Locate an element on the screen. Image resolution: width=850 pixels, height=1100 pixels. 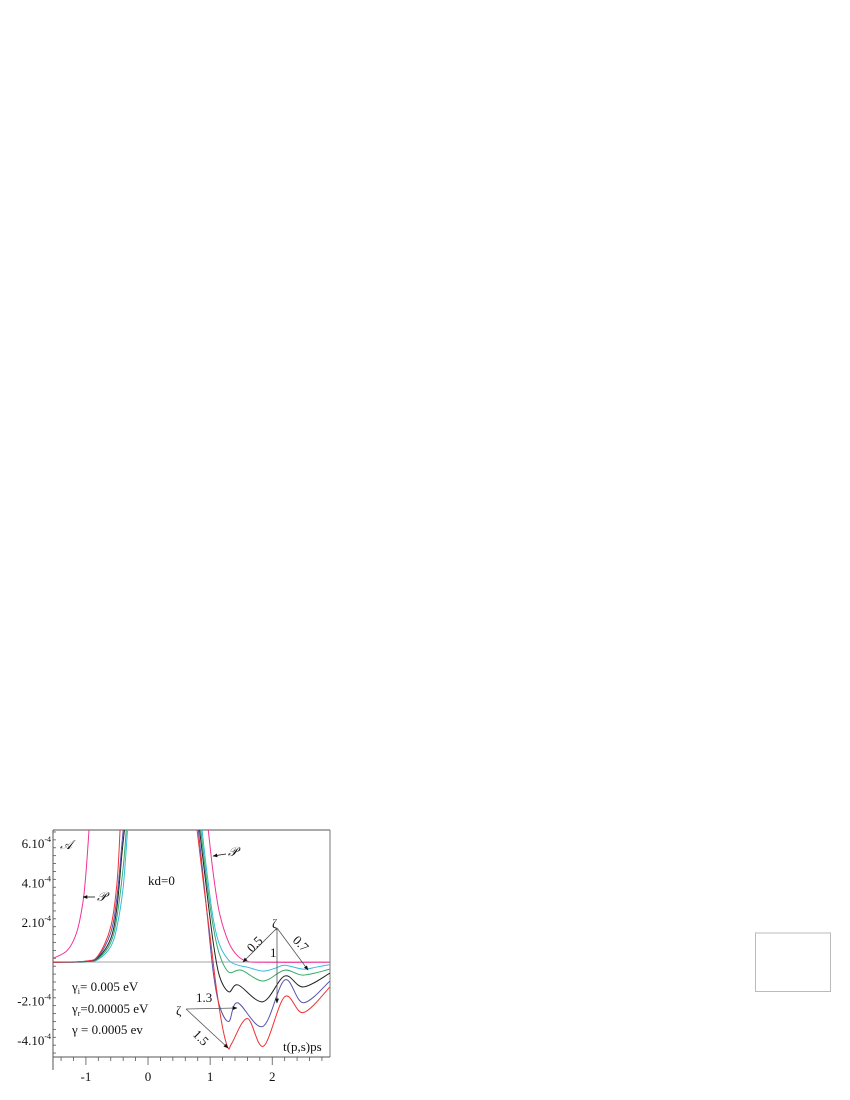
zeta-label-top: ζ is located at coordinates (275, 923).